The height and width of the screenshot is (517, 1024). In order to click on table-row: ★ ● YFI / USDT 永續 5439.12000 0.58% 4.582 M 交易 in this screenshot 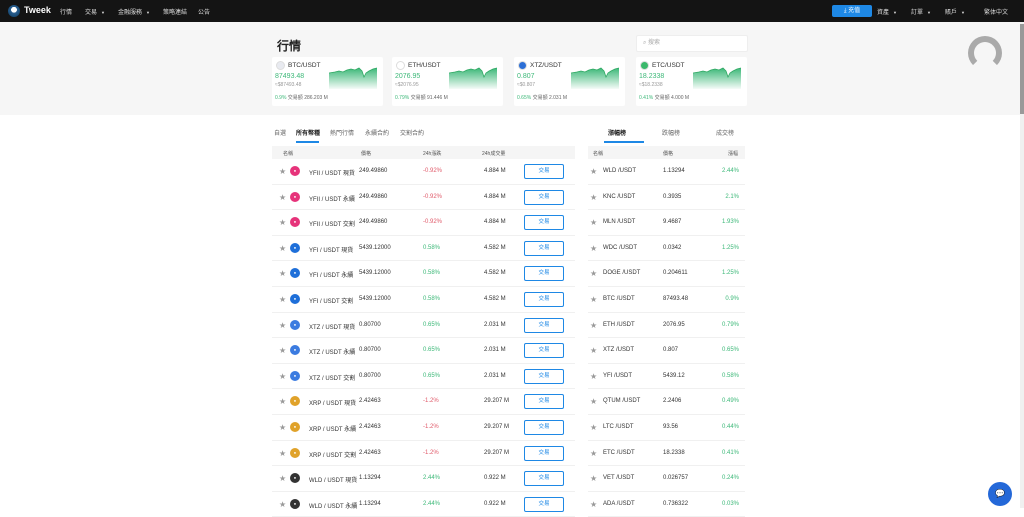, I will do `click(423, 274)`.